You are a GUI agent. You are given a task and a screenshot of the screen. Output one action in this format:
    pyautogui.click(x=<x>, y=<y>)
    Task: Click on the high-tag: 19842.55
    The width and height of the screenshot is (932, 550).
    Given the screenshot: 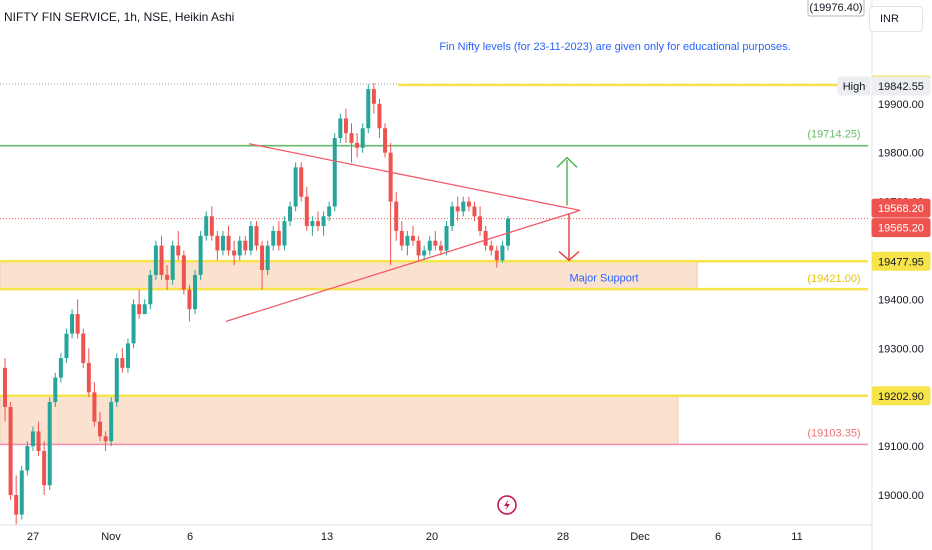 What is the action you would take?
    pyautogui.click(x=901, y=87)
    